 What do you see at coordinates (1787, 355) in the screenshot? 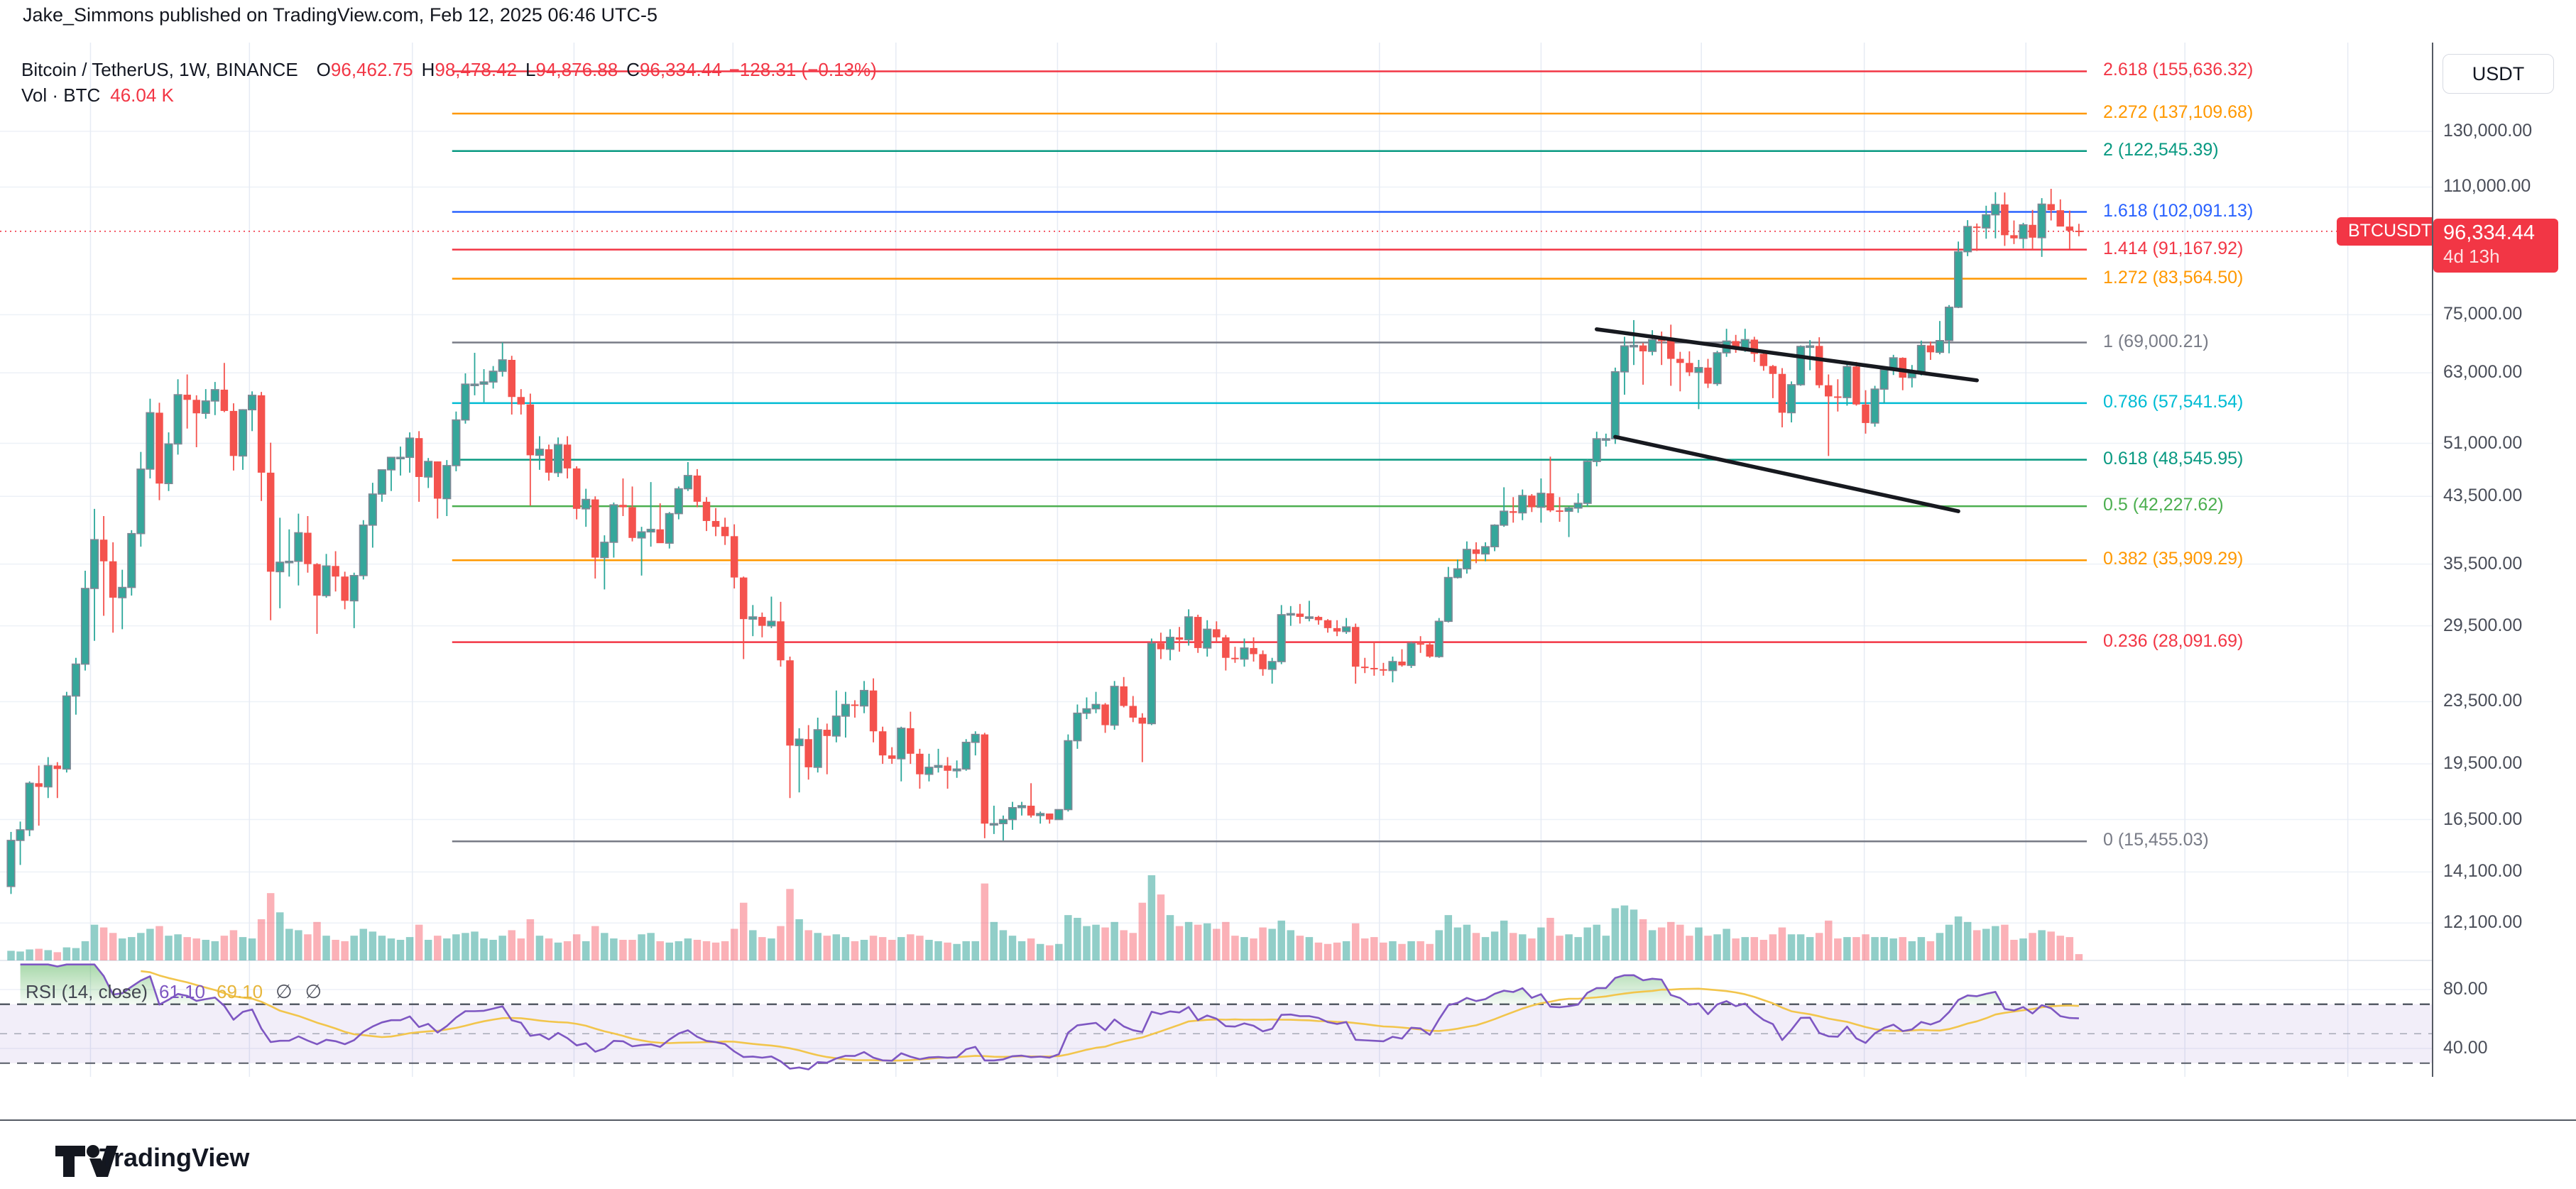
I see `wedge-upper` at bounding box center [1787, 355].